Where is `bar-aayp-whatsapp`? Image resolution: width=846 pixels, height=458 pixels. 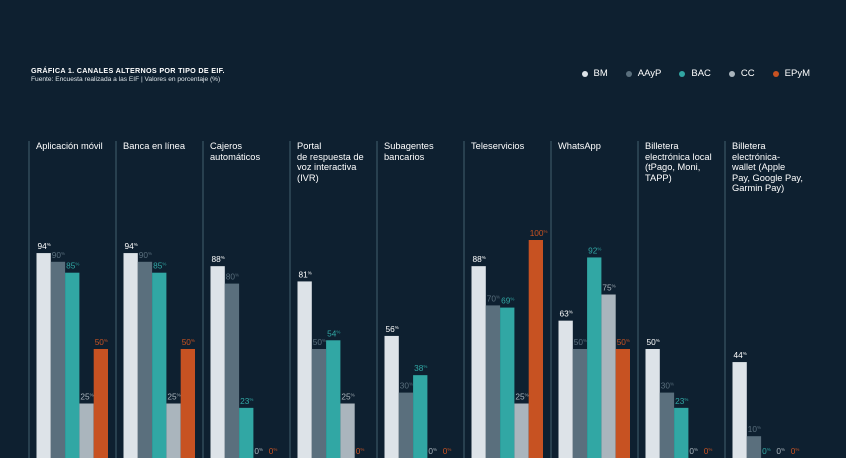 bar-aayp-whatsapp is located at coordinates (580, 403).